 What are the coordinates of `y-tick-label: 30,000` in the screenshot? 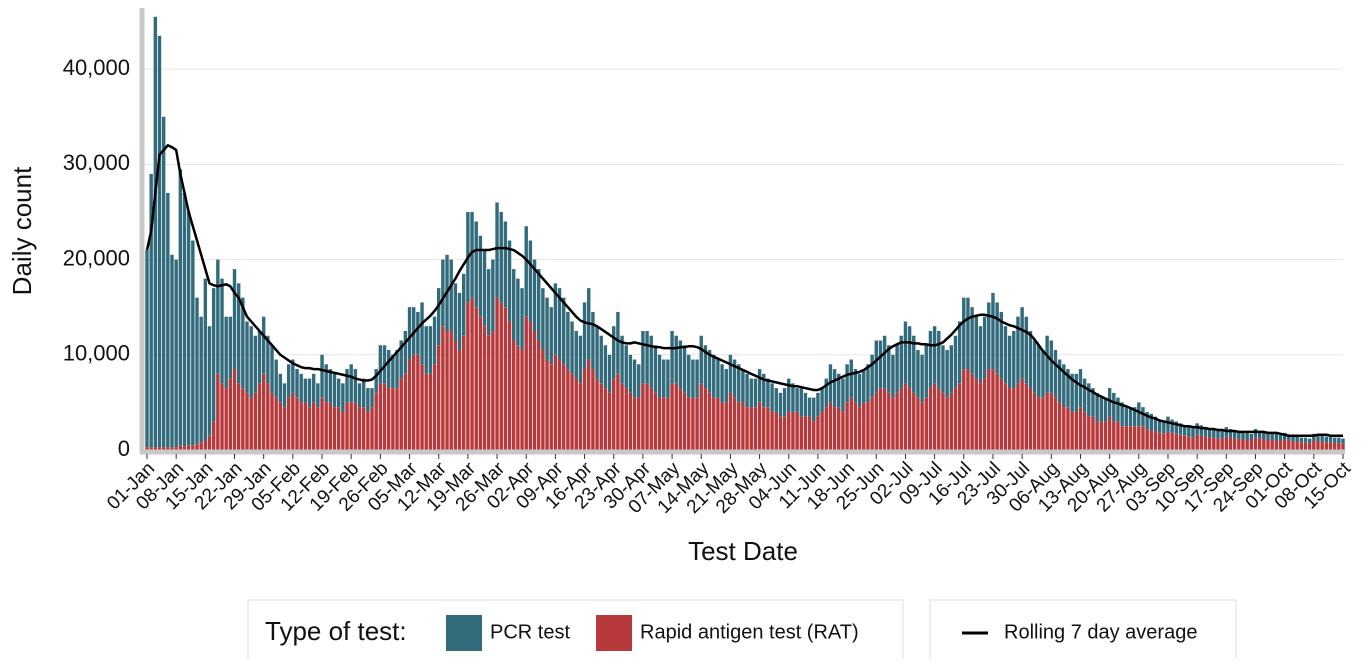 It's located at (96, 162).